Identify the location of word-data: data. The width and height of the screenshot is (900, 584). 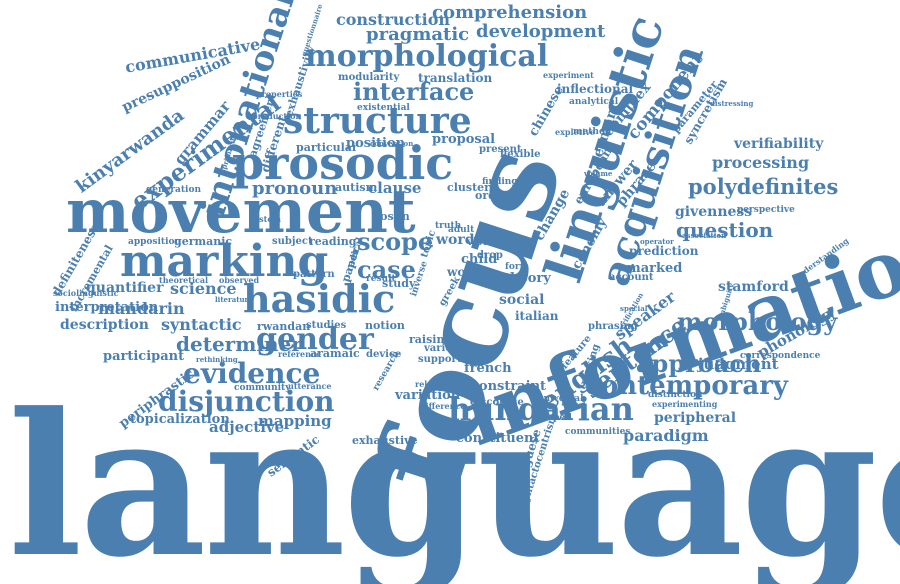
(487, 272).